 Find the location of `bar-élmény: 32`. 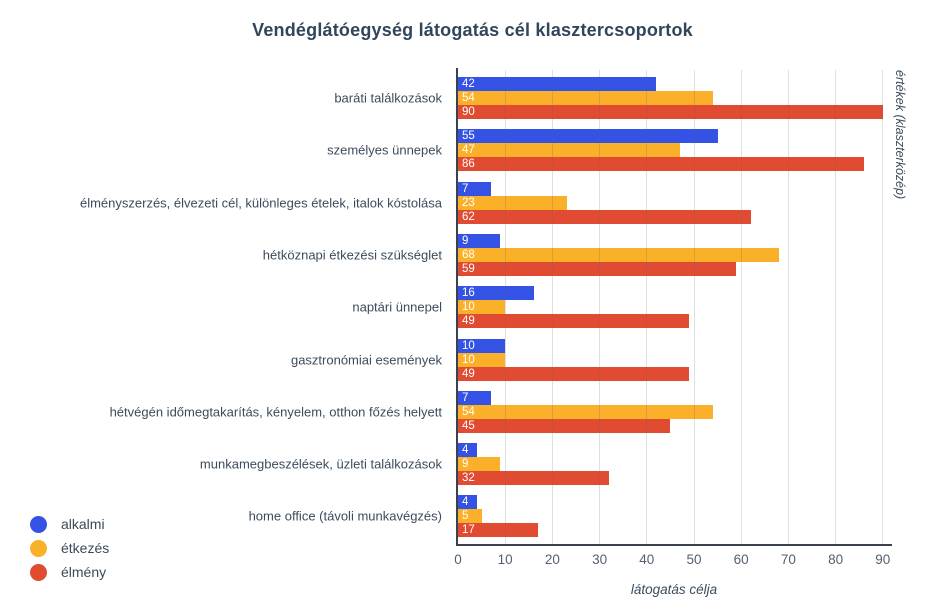

bar-élmény: 32 is located at coordinates (534, 478).